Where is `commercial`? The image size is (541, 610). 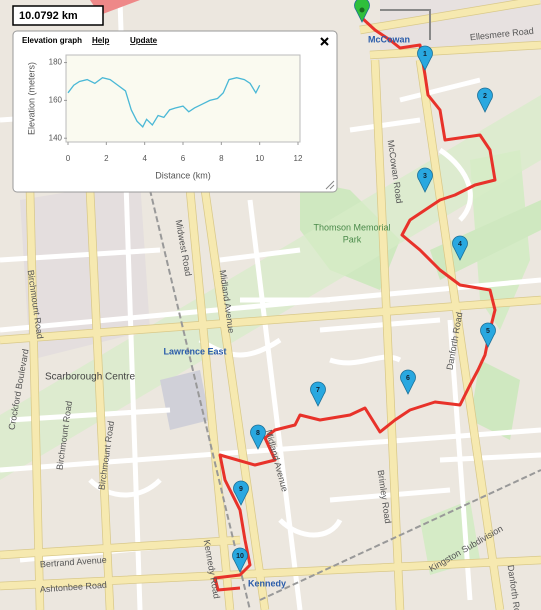
commercial is located at coordinates (85, 270).